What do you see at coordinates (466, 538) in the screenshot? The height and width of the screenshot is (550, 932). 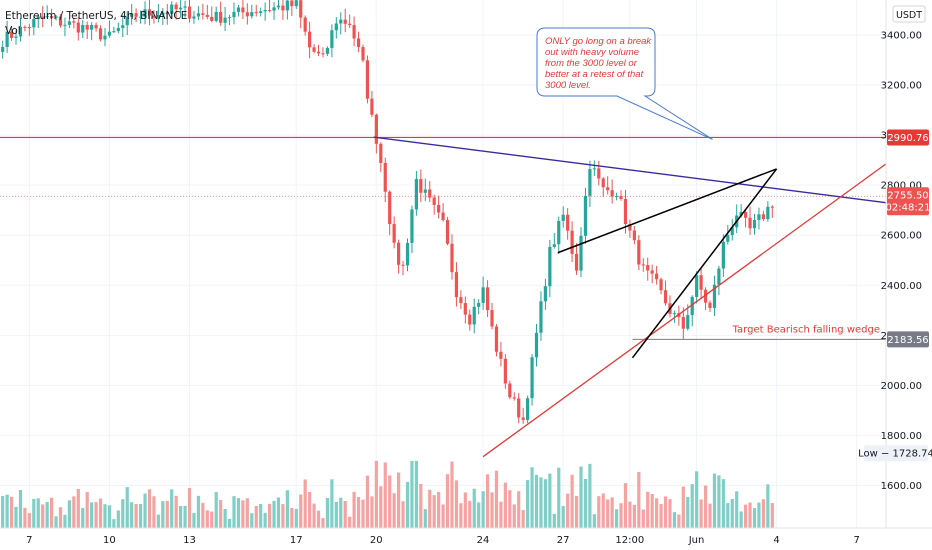 I see `time-axis: 7 10 13 17 20 24 27 12:00 Jun 4 7` at bounding box center [466, 538].